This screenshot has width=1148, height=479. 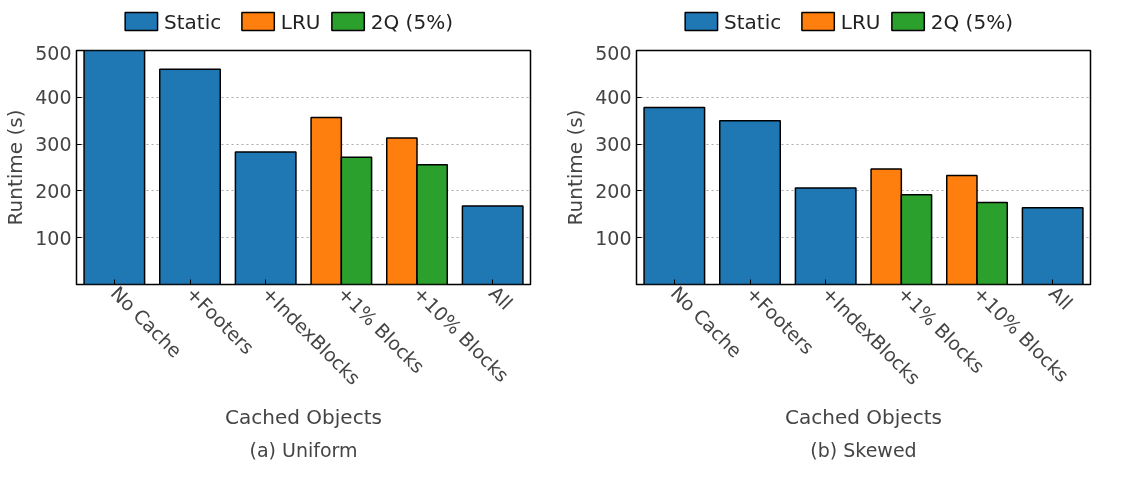 I want to click on text: (b) Skewed, so click(x=863, y=449).